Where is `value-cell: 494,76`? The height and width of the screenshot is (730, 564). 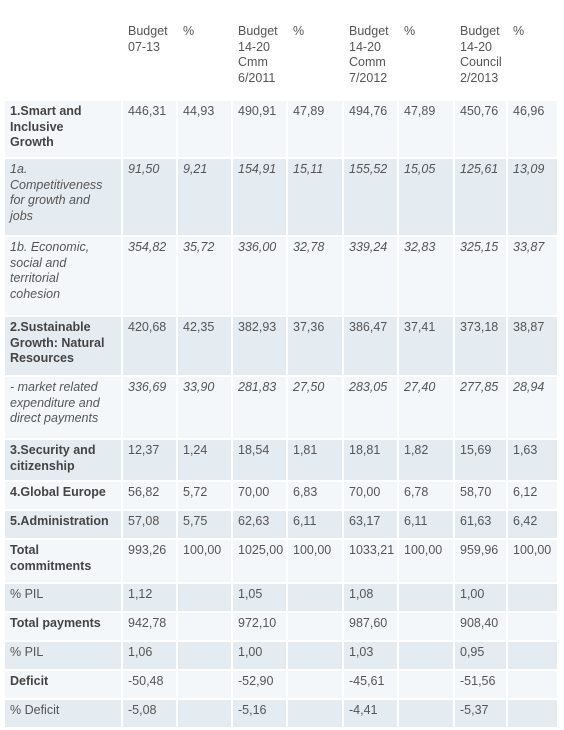 value-cell: 494,76 is located at coordinates (371, 129).